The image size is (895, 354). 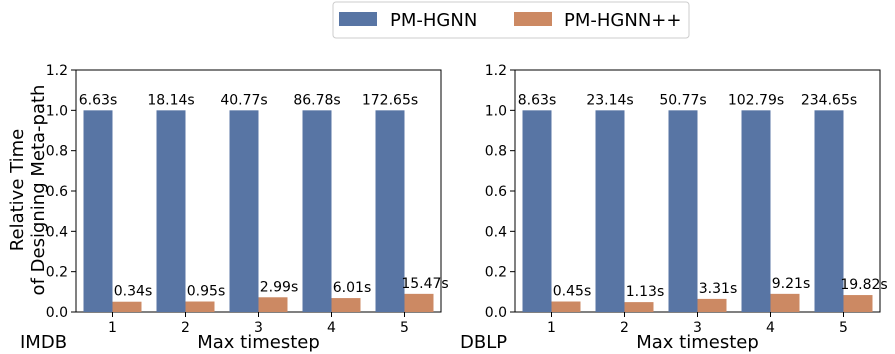 I want to click on data-label: 15.47s, so click(x=424, y=284).